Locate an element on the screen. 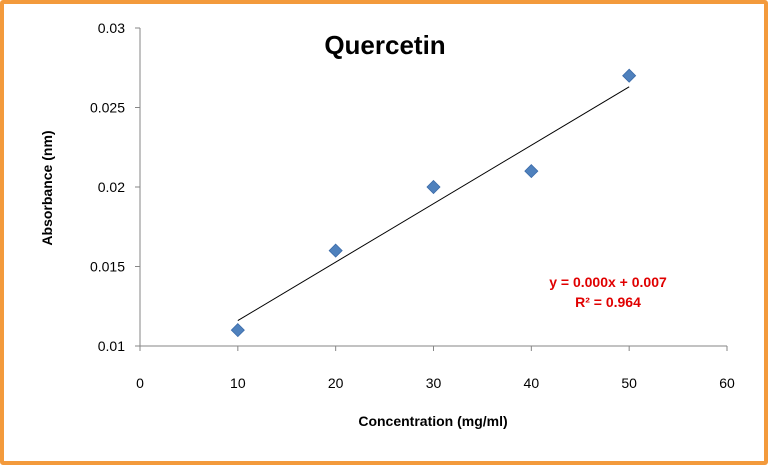  x-tick-label: 60 is located at coordinates (727, 383).